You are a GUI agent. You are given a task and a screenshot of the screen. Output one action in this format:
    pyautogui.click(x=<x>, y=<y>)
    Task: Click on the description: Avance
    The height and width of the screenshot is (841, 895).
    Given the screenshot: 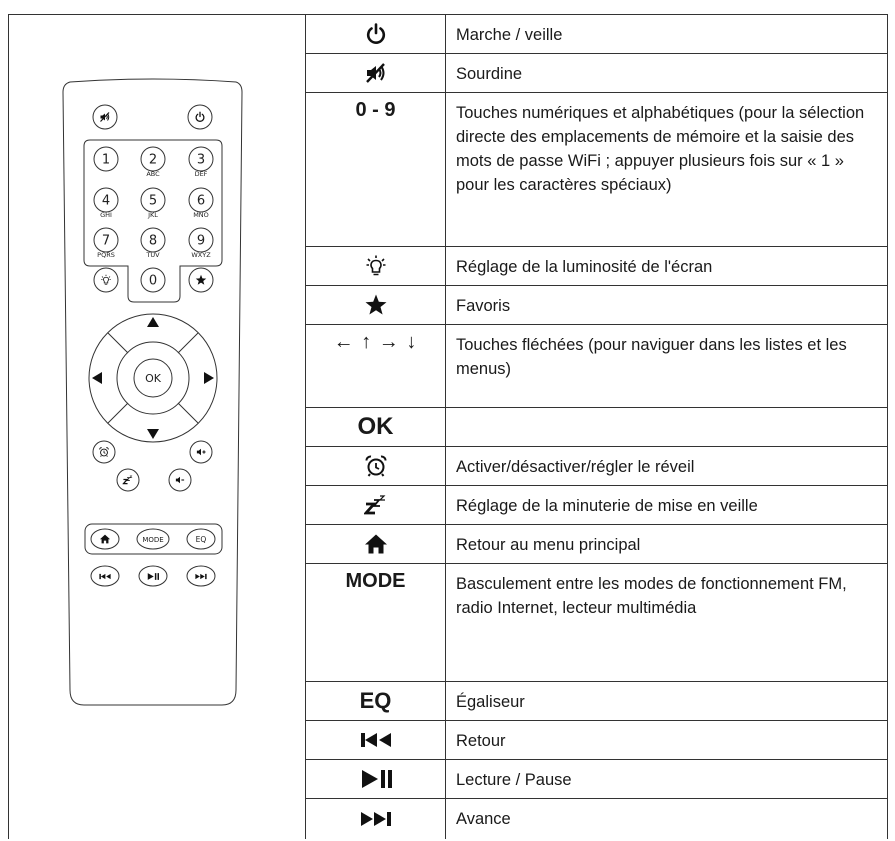 What is the action you would take?
    pyautogui.click(x=666, y=818)
    